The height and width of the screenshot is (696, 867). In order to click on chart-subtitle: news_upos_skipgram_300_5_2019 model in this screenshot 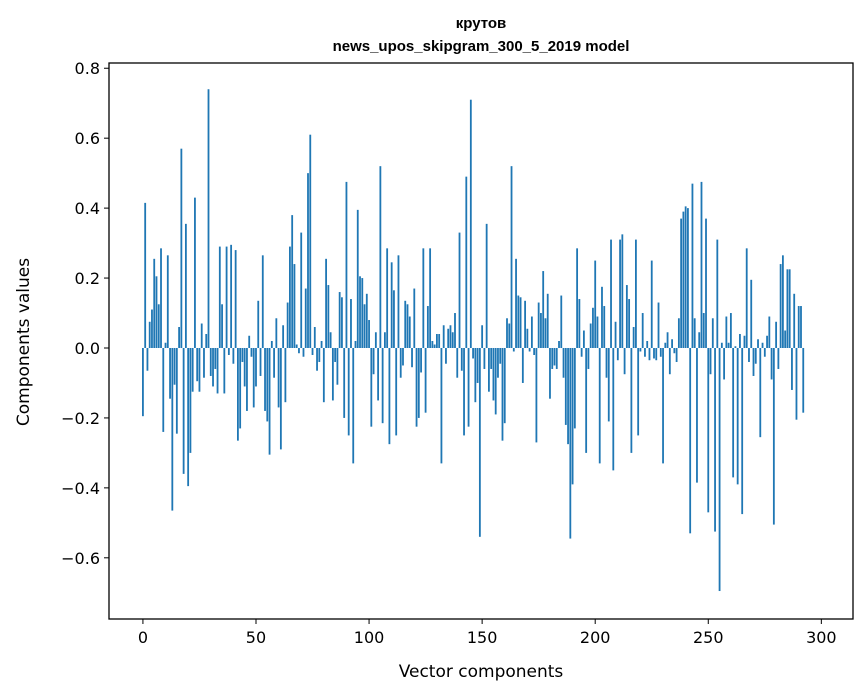, I will do `click(481, 46)`.